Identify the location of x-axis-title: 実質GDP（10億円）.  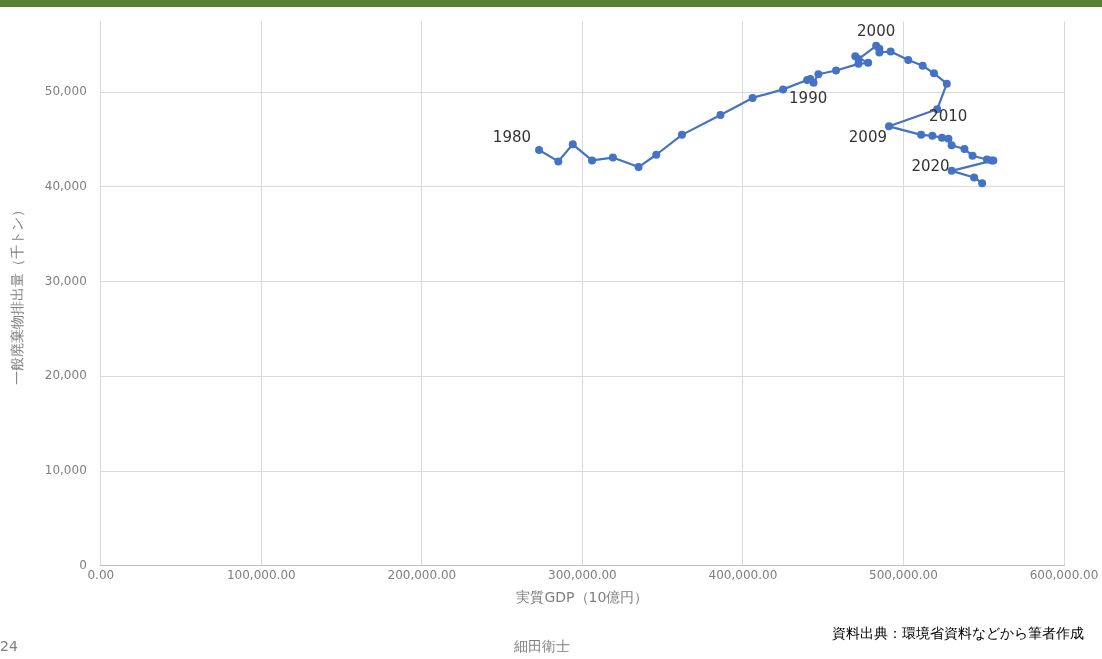
(582, 597).